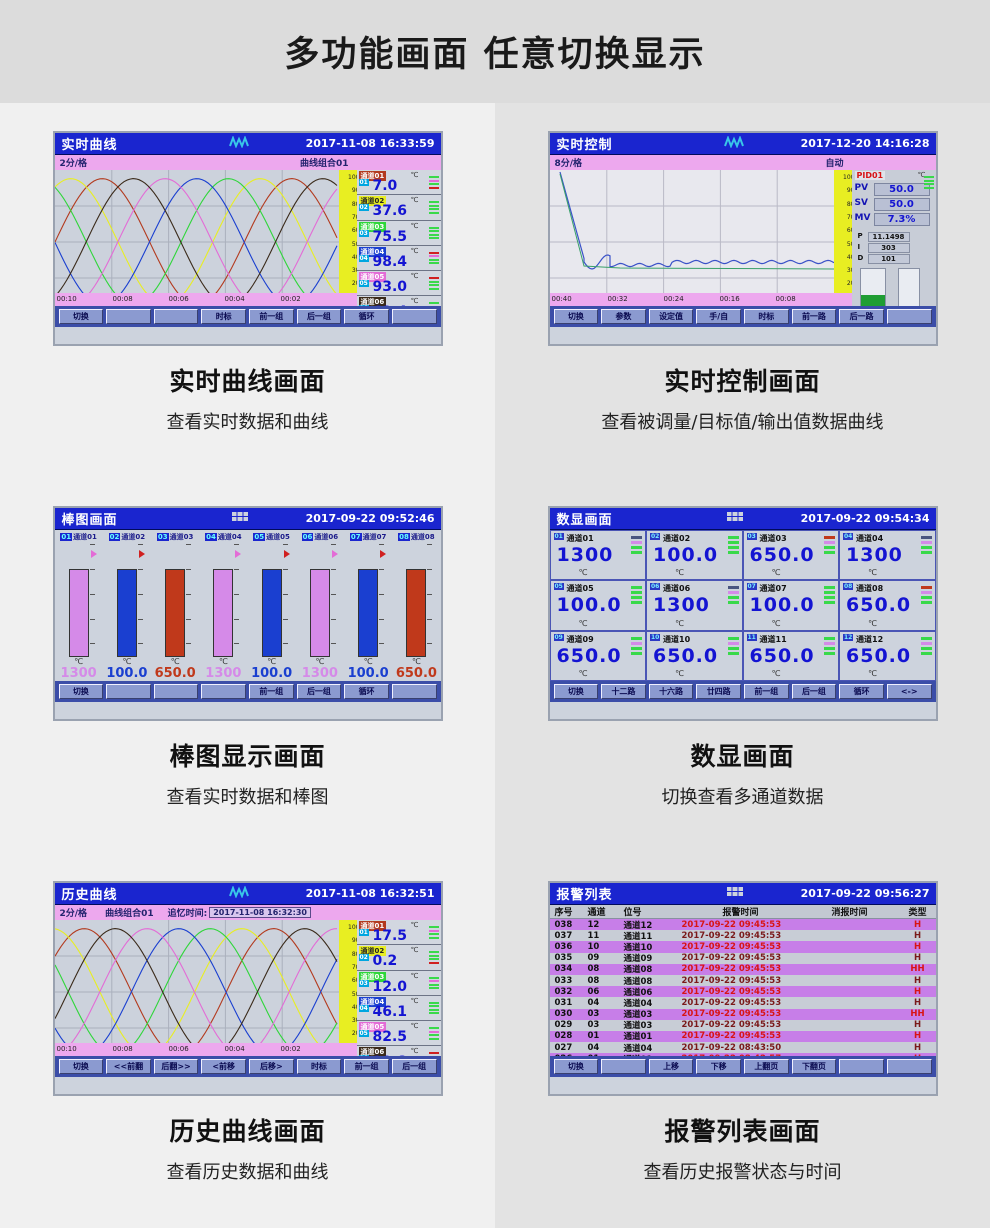 The image size is (990, 1229). What do you see at coordinates (742, 958) in the screenshot?
I see `table-row: 035 09 通道09 2017-09-22 09:45:53 H` at bounding box center [742, 958].